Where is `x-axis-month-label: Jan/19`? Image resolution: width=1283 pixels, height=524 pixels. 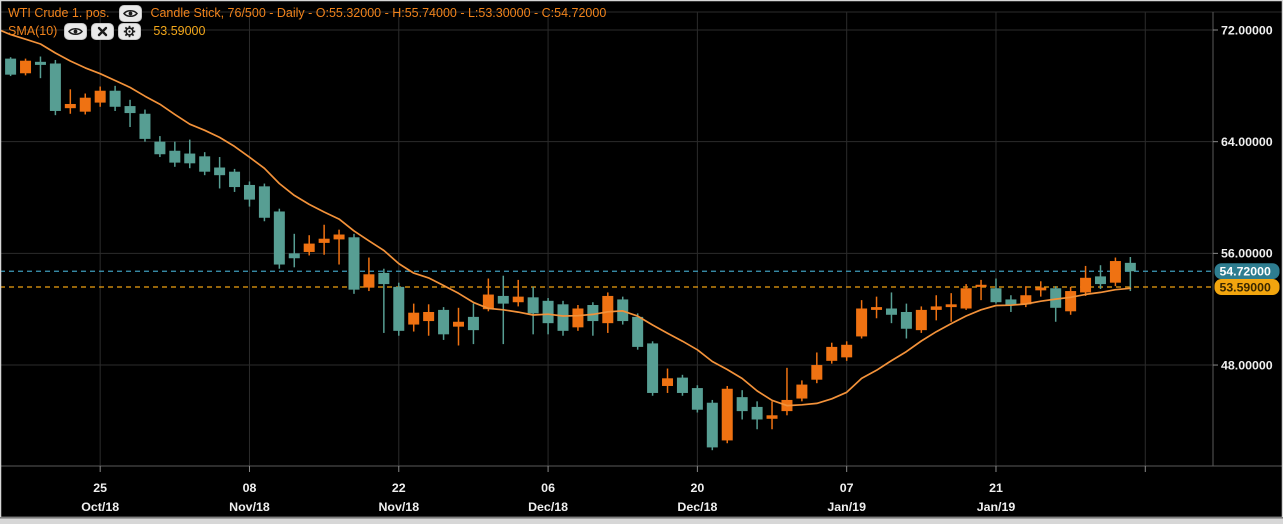 x-axis-month-label: Jan/19 is located at coordinates (996, 507).